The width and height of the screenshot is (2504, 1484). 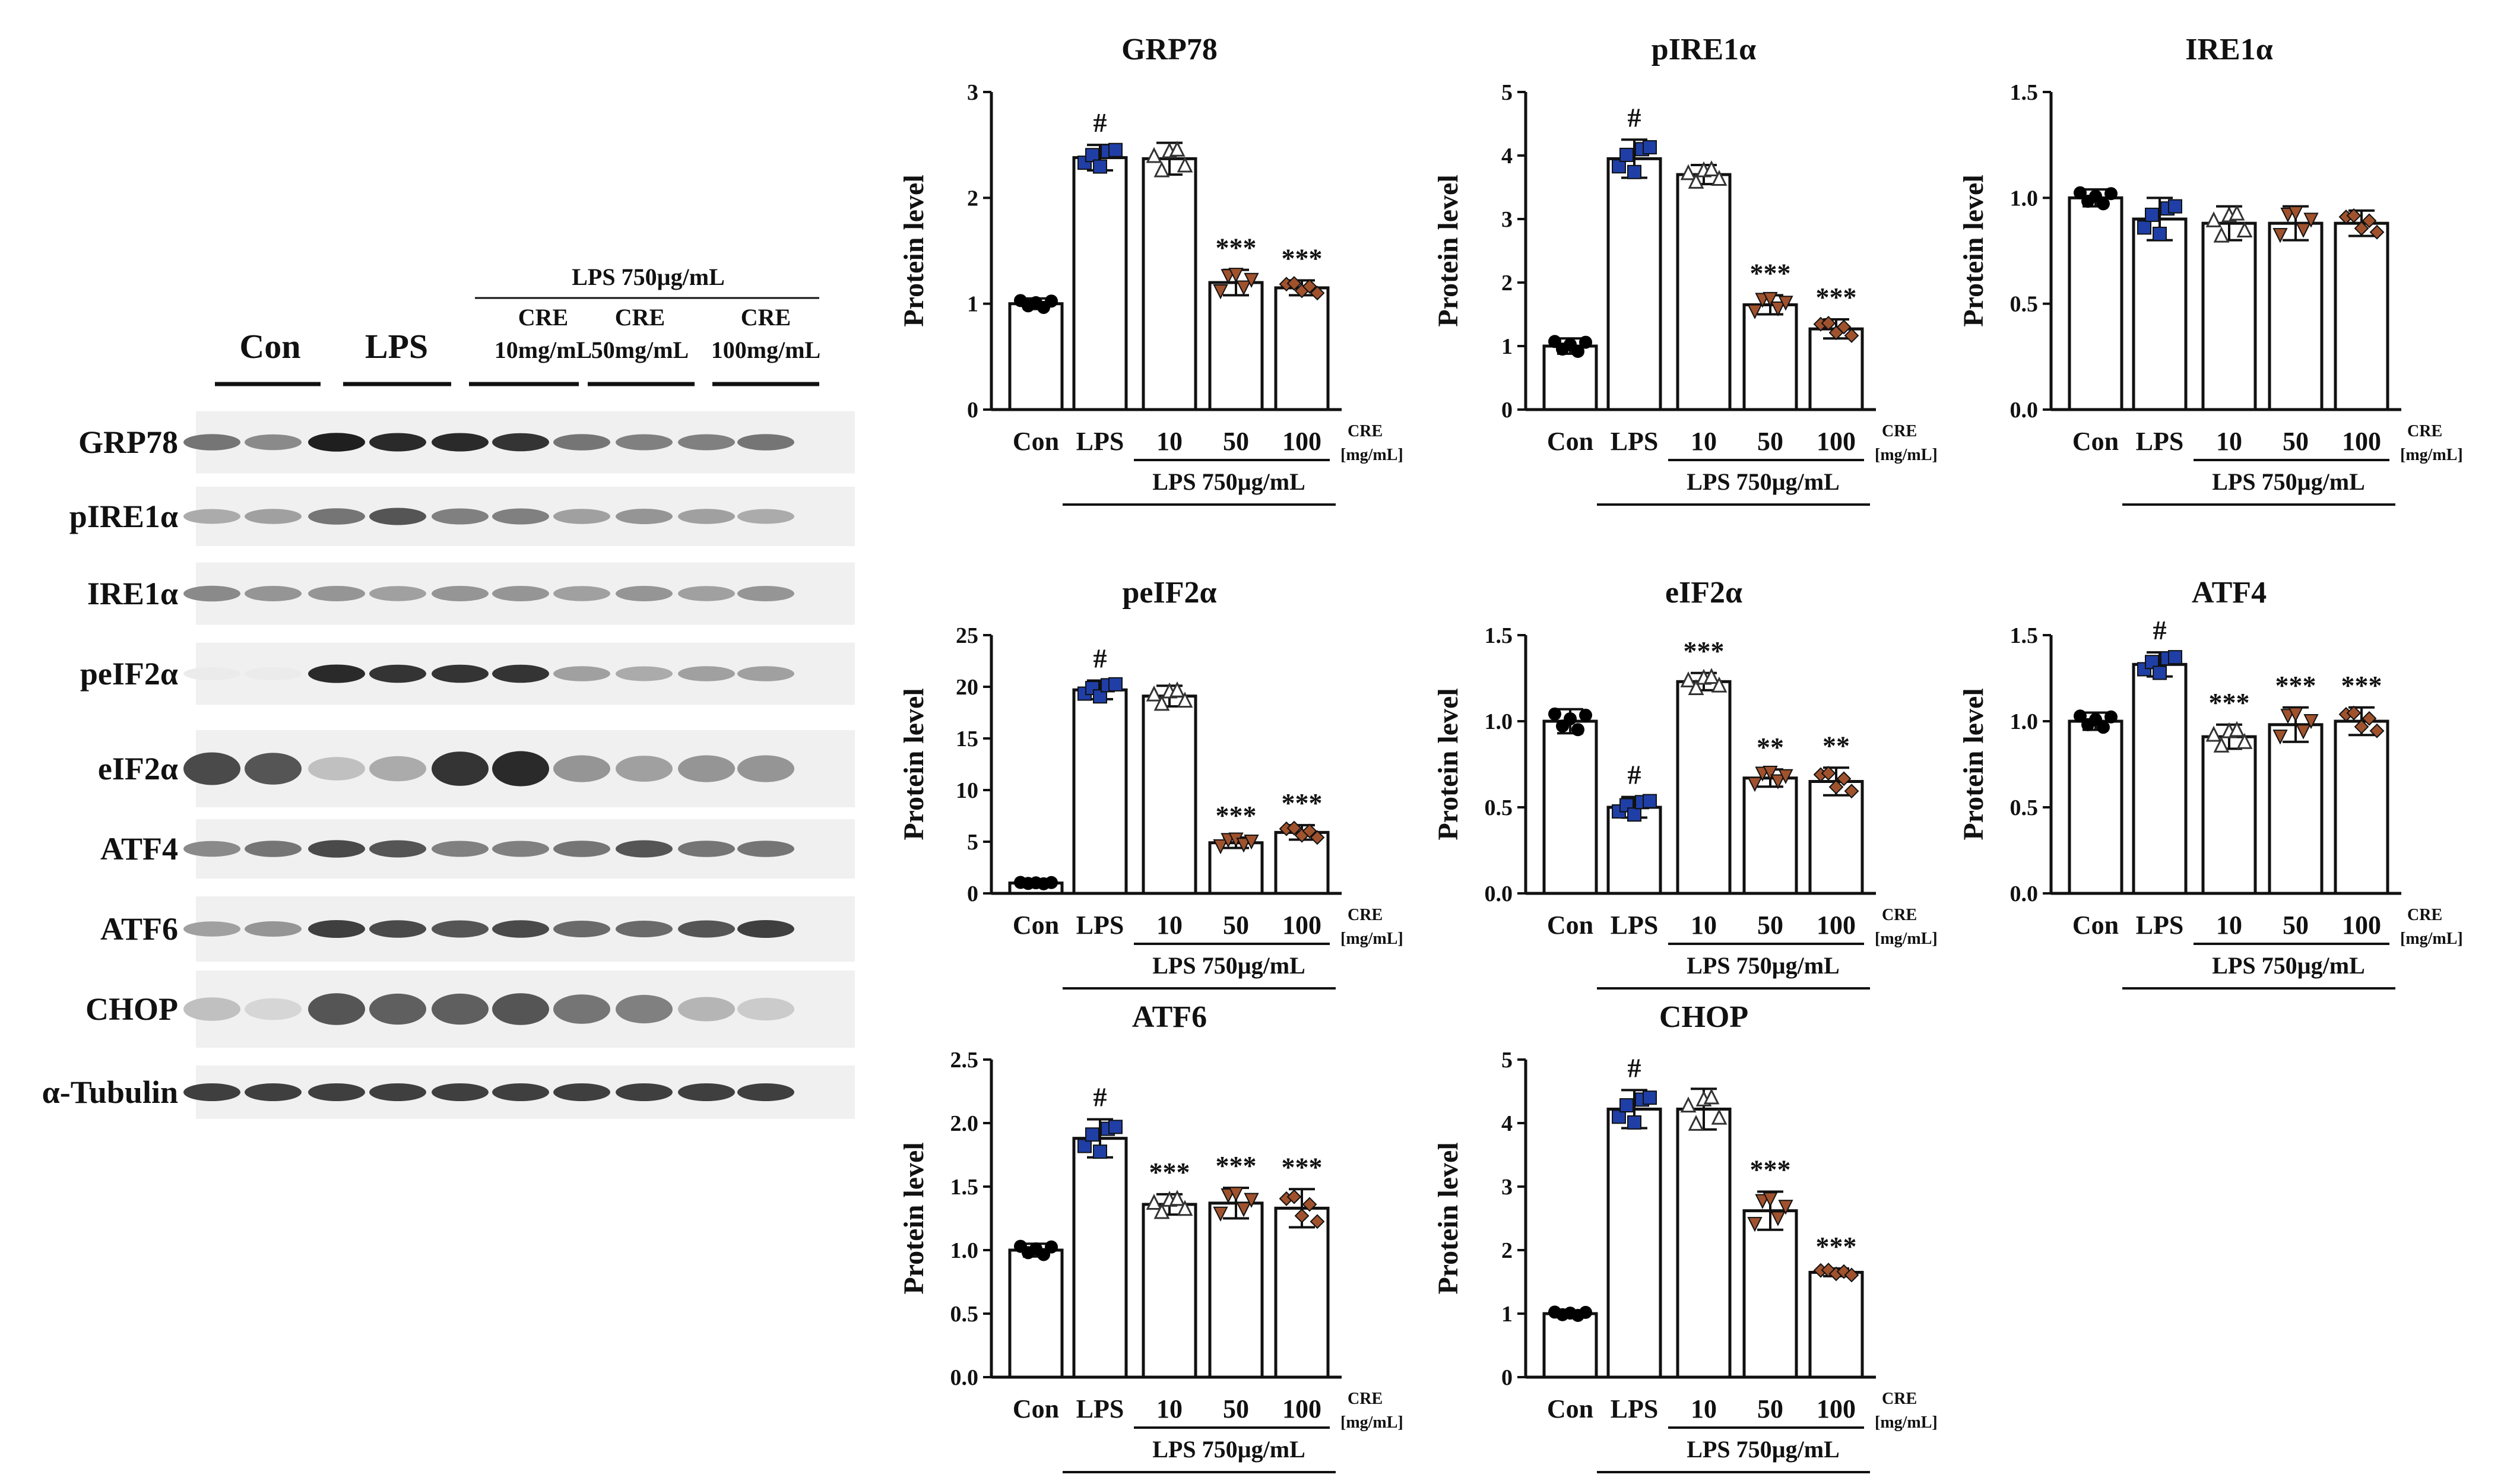 What do you see at coordinates (139, 849) in the screenshot?
I see `blot-protein-label: ATF4` at bounding box center [139, 849].